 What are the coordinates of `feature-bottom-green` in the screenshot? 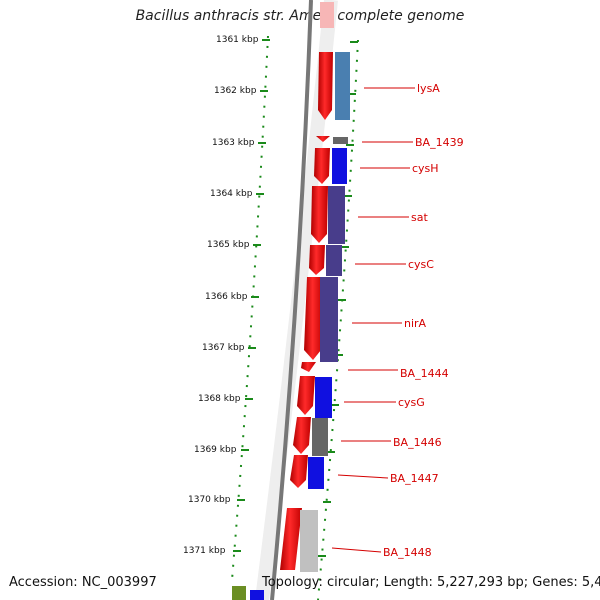 It's located at (239, 593).